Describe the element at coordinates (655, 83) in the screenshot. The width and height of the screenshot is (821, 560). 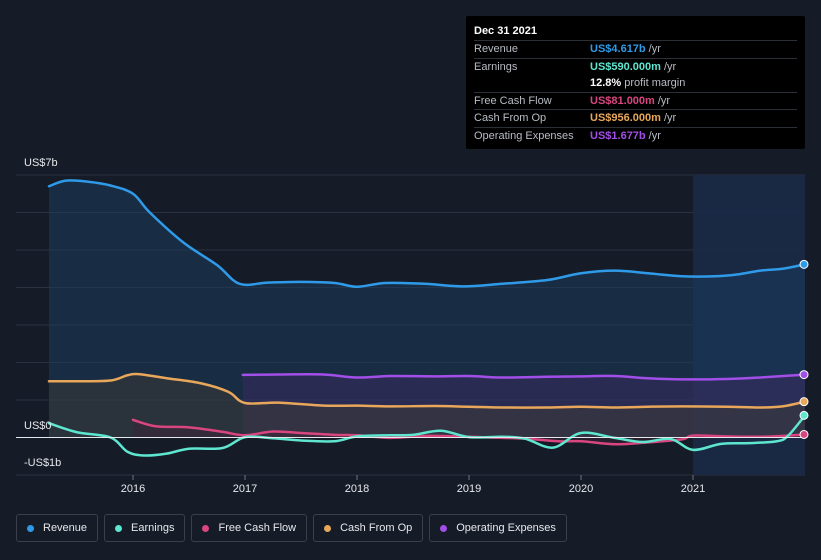
I see `tooltip-row-unit: profit margin` at that location.